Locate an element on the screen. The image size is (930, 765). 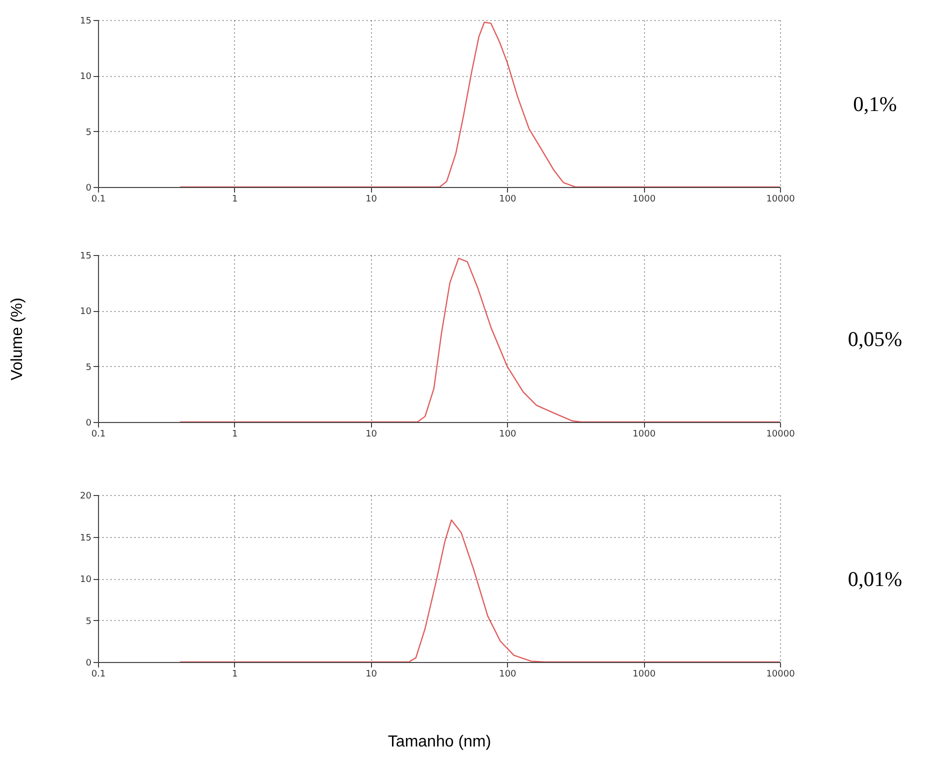
text: 0,05% is located at coordinates (875, 339).